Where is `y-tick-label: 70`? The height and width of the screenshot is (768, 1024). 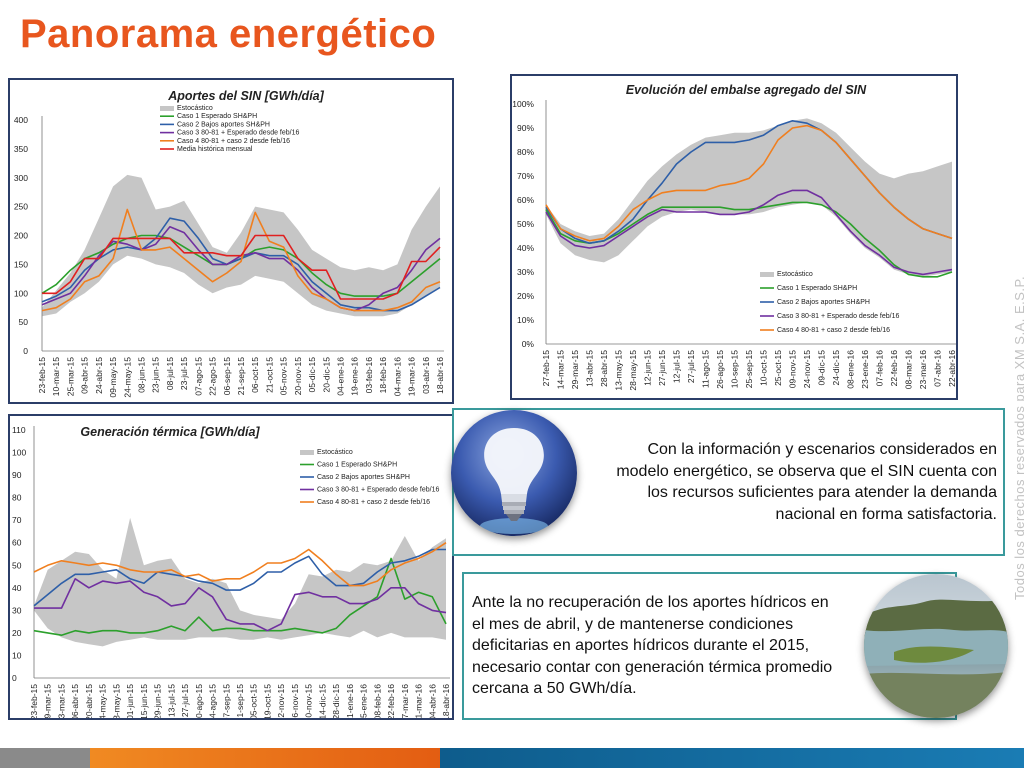 y-tick-label: 70 is located at coordinates (17, 520).